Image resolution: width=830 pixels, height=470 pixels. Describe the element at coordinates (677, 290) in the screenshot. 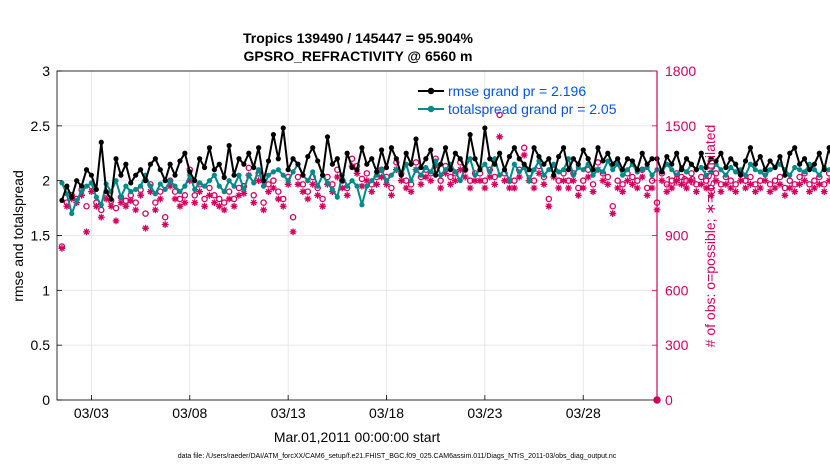

I see `y-right-tick-label: 600` at that location.